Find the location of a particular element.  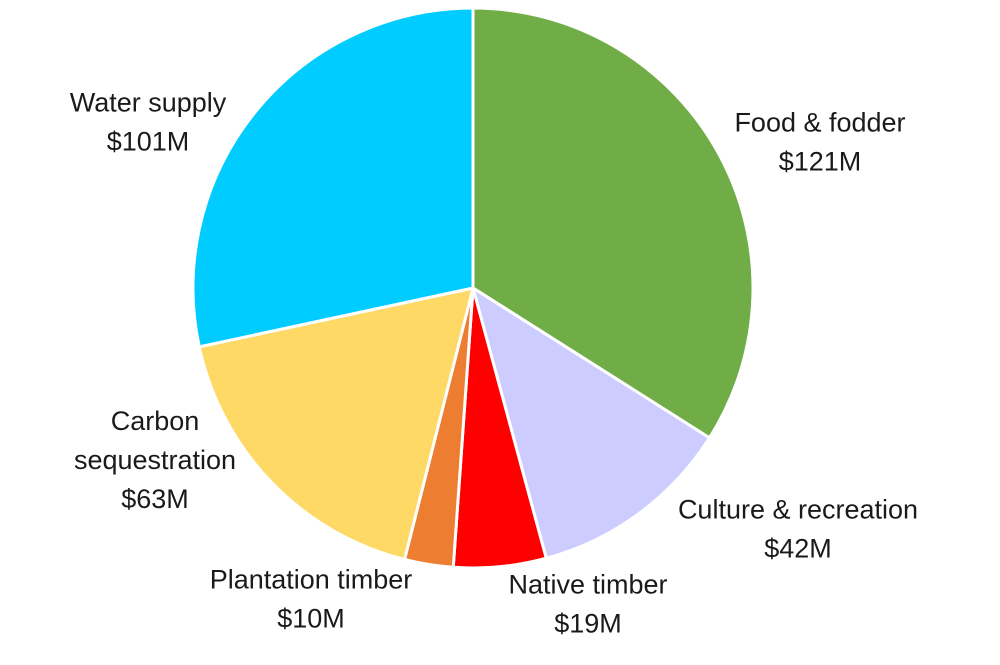

pie-slice-water-supply is located at coordinates (333, 177).